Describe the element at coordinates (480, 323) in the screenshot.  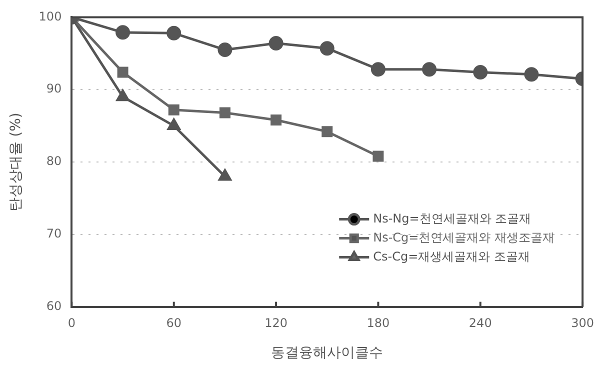
I see `x-tick-label: 240` at that location.